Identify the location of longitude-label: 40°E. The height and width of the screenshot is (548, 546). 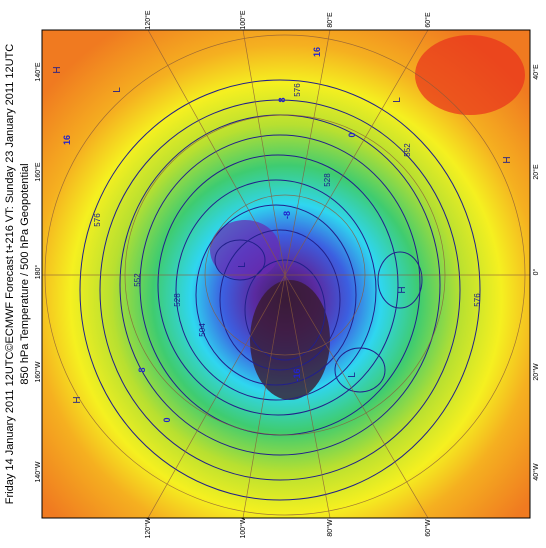
(536, 72).